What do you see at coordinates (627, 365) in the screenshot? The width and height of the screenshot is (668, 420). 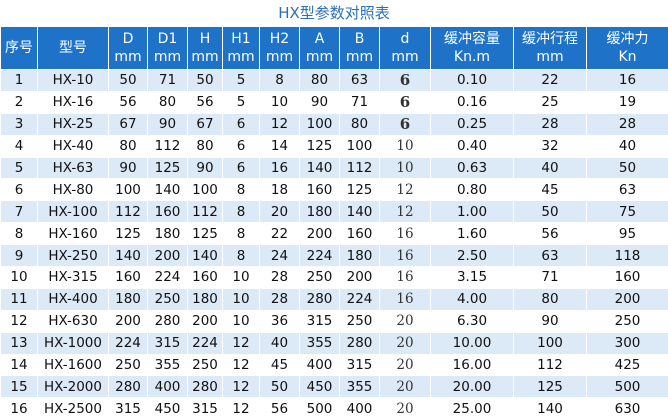 I see `table-cell: 425` at bounding box center [627, 365].